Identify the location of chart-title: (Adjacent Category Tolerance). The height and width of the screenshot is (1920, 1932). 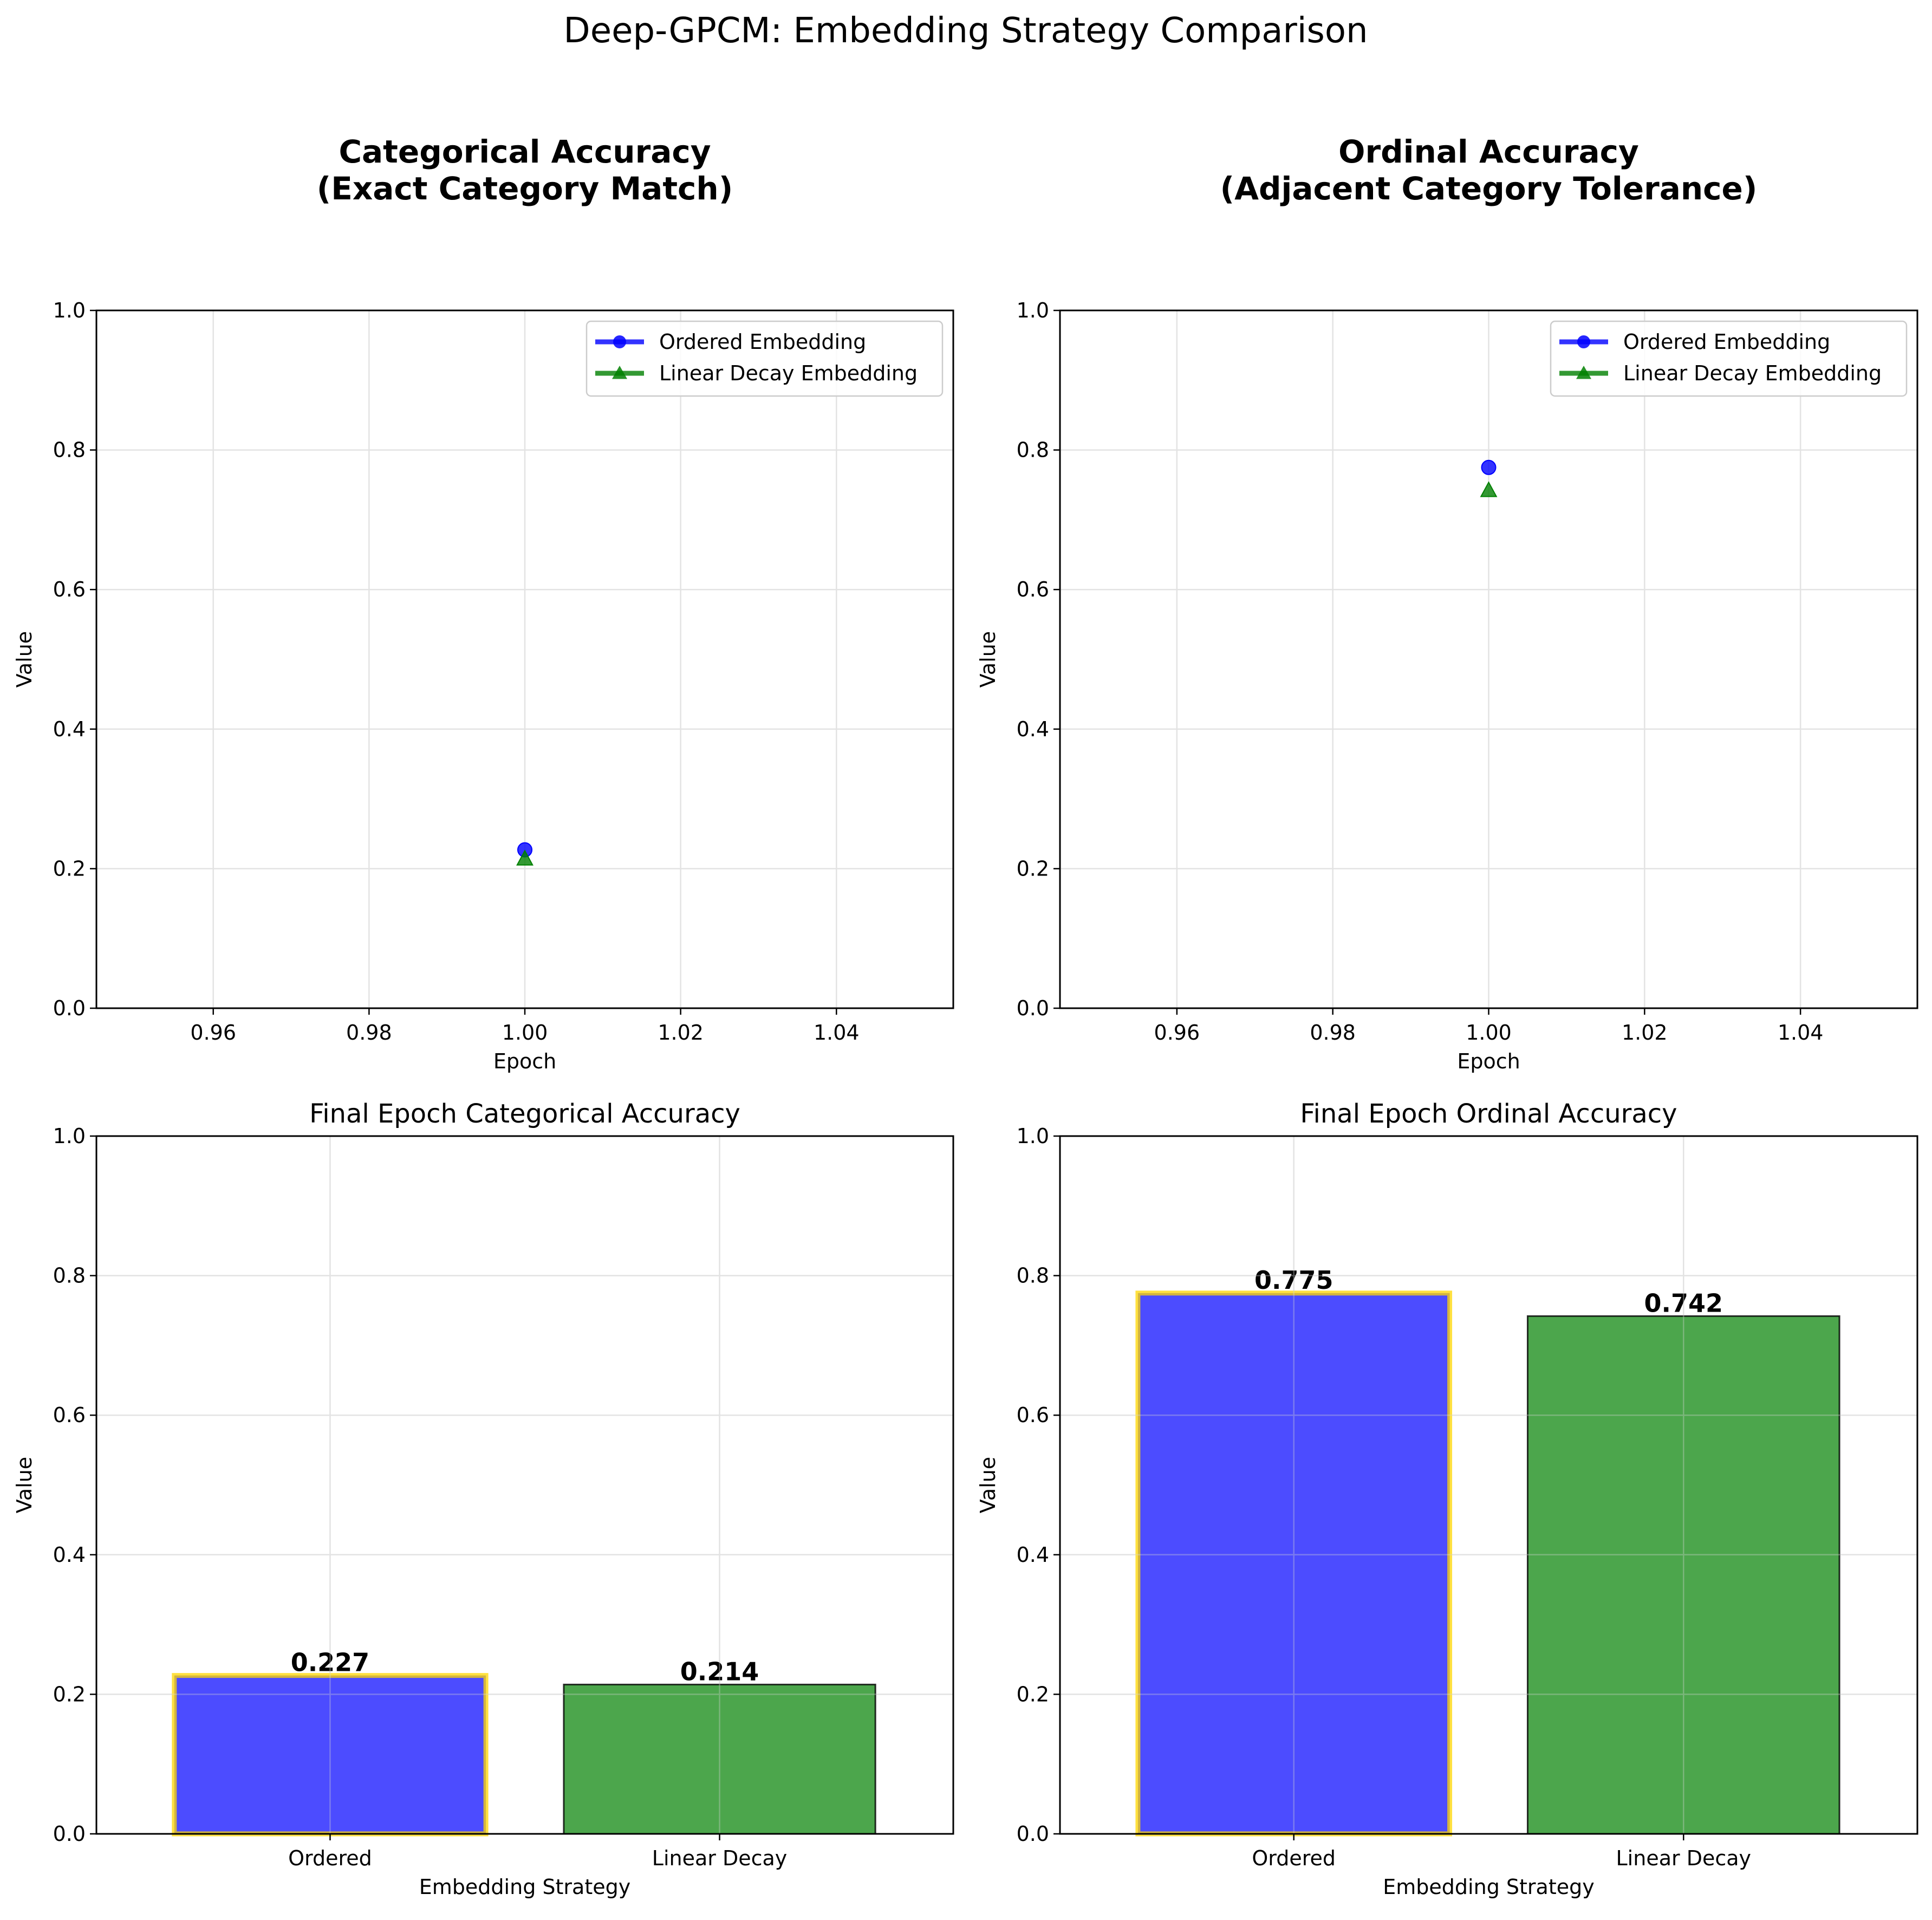
(1489, 189).